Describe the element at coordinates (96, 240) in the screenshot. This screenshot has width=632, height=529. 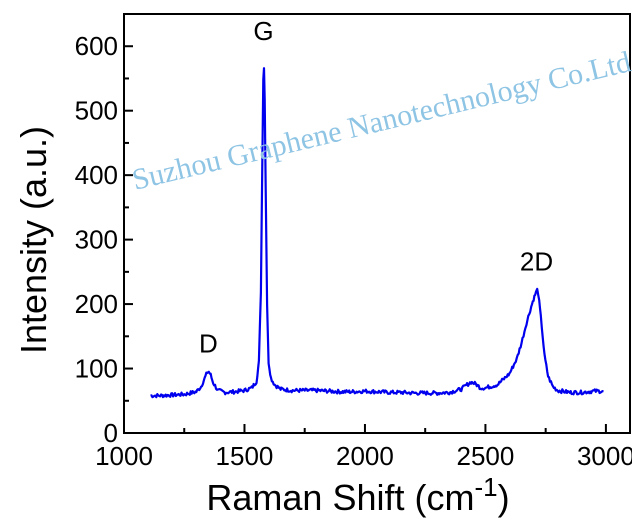
I see `y-tick-label: 300` at that location.